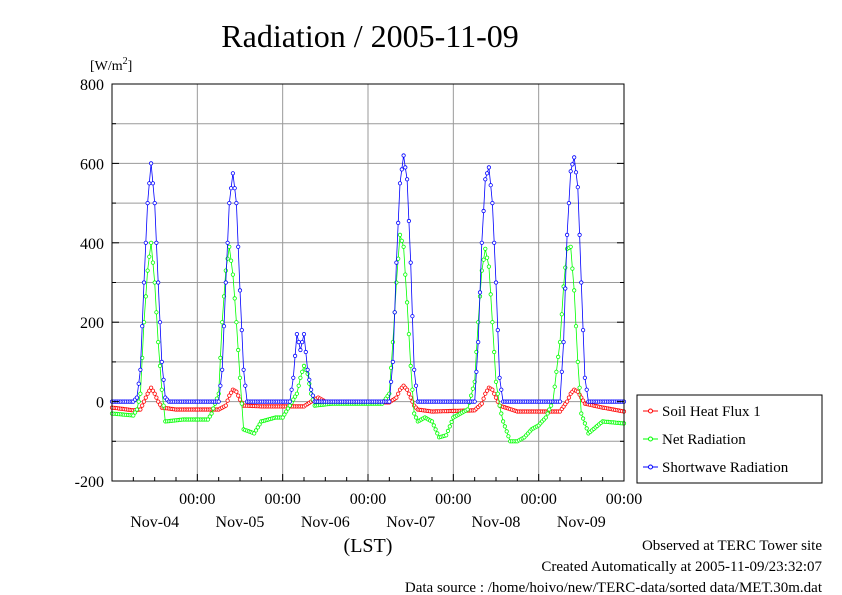 The width and height of the screenshot is (842, 595). What do you see at coordinates (100, 403) in the screenshot?
I see `y-tick-label: 0` at bounding box center [100, 403].